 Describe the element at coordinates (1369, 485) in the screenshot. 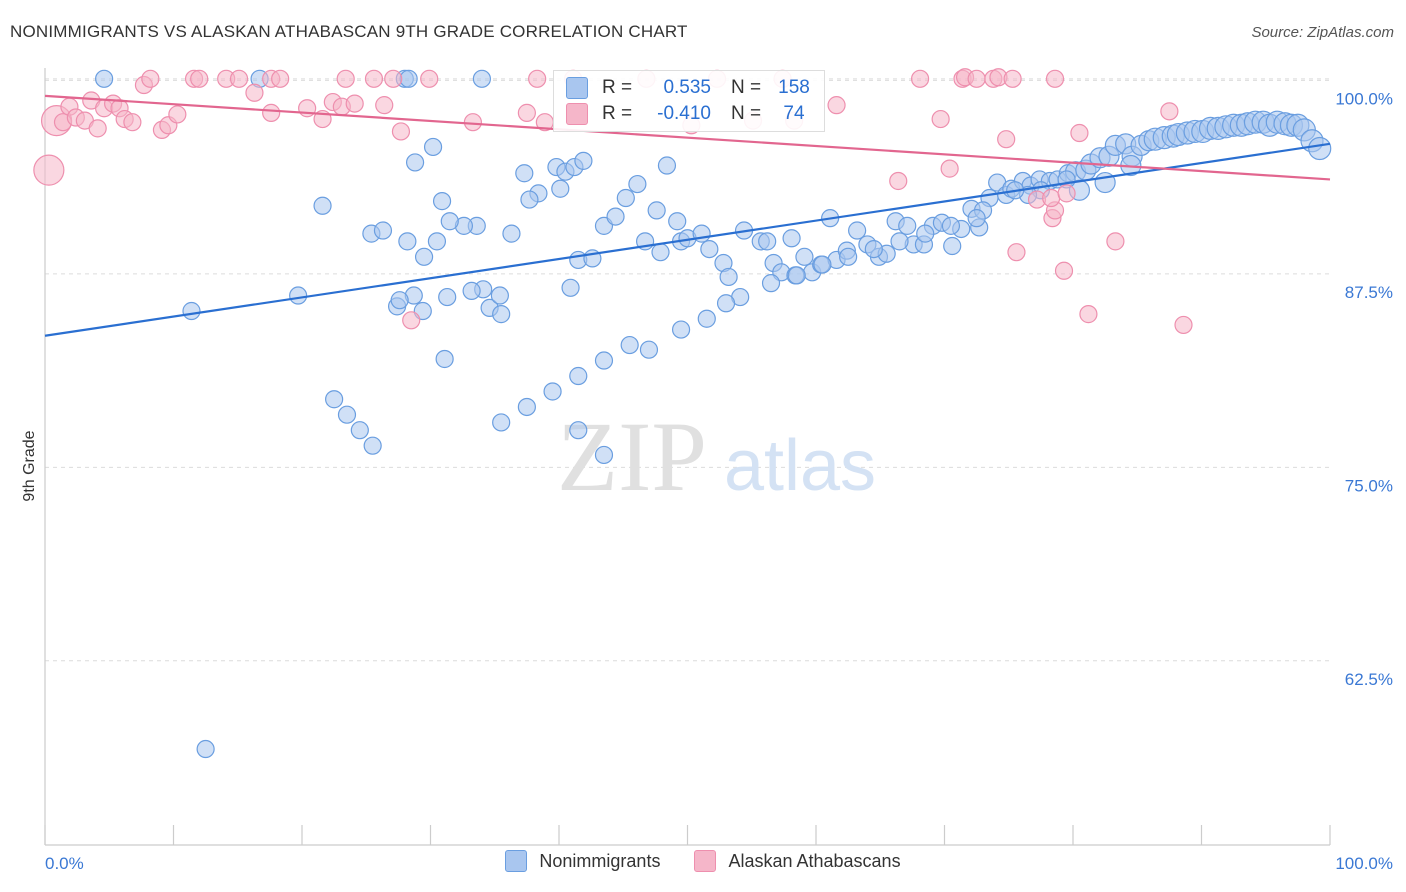

I see `y-tick-label: 75.0%` at that location.